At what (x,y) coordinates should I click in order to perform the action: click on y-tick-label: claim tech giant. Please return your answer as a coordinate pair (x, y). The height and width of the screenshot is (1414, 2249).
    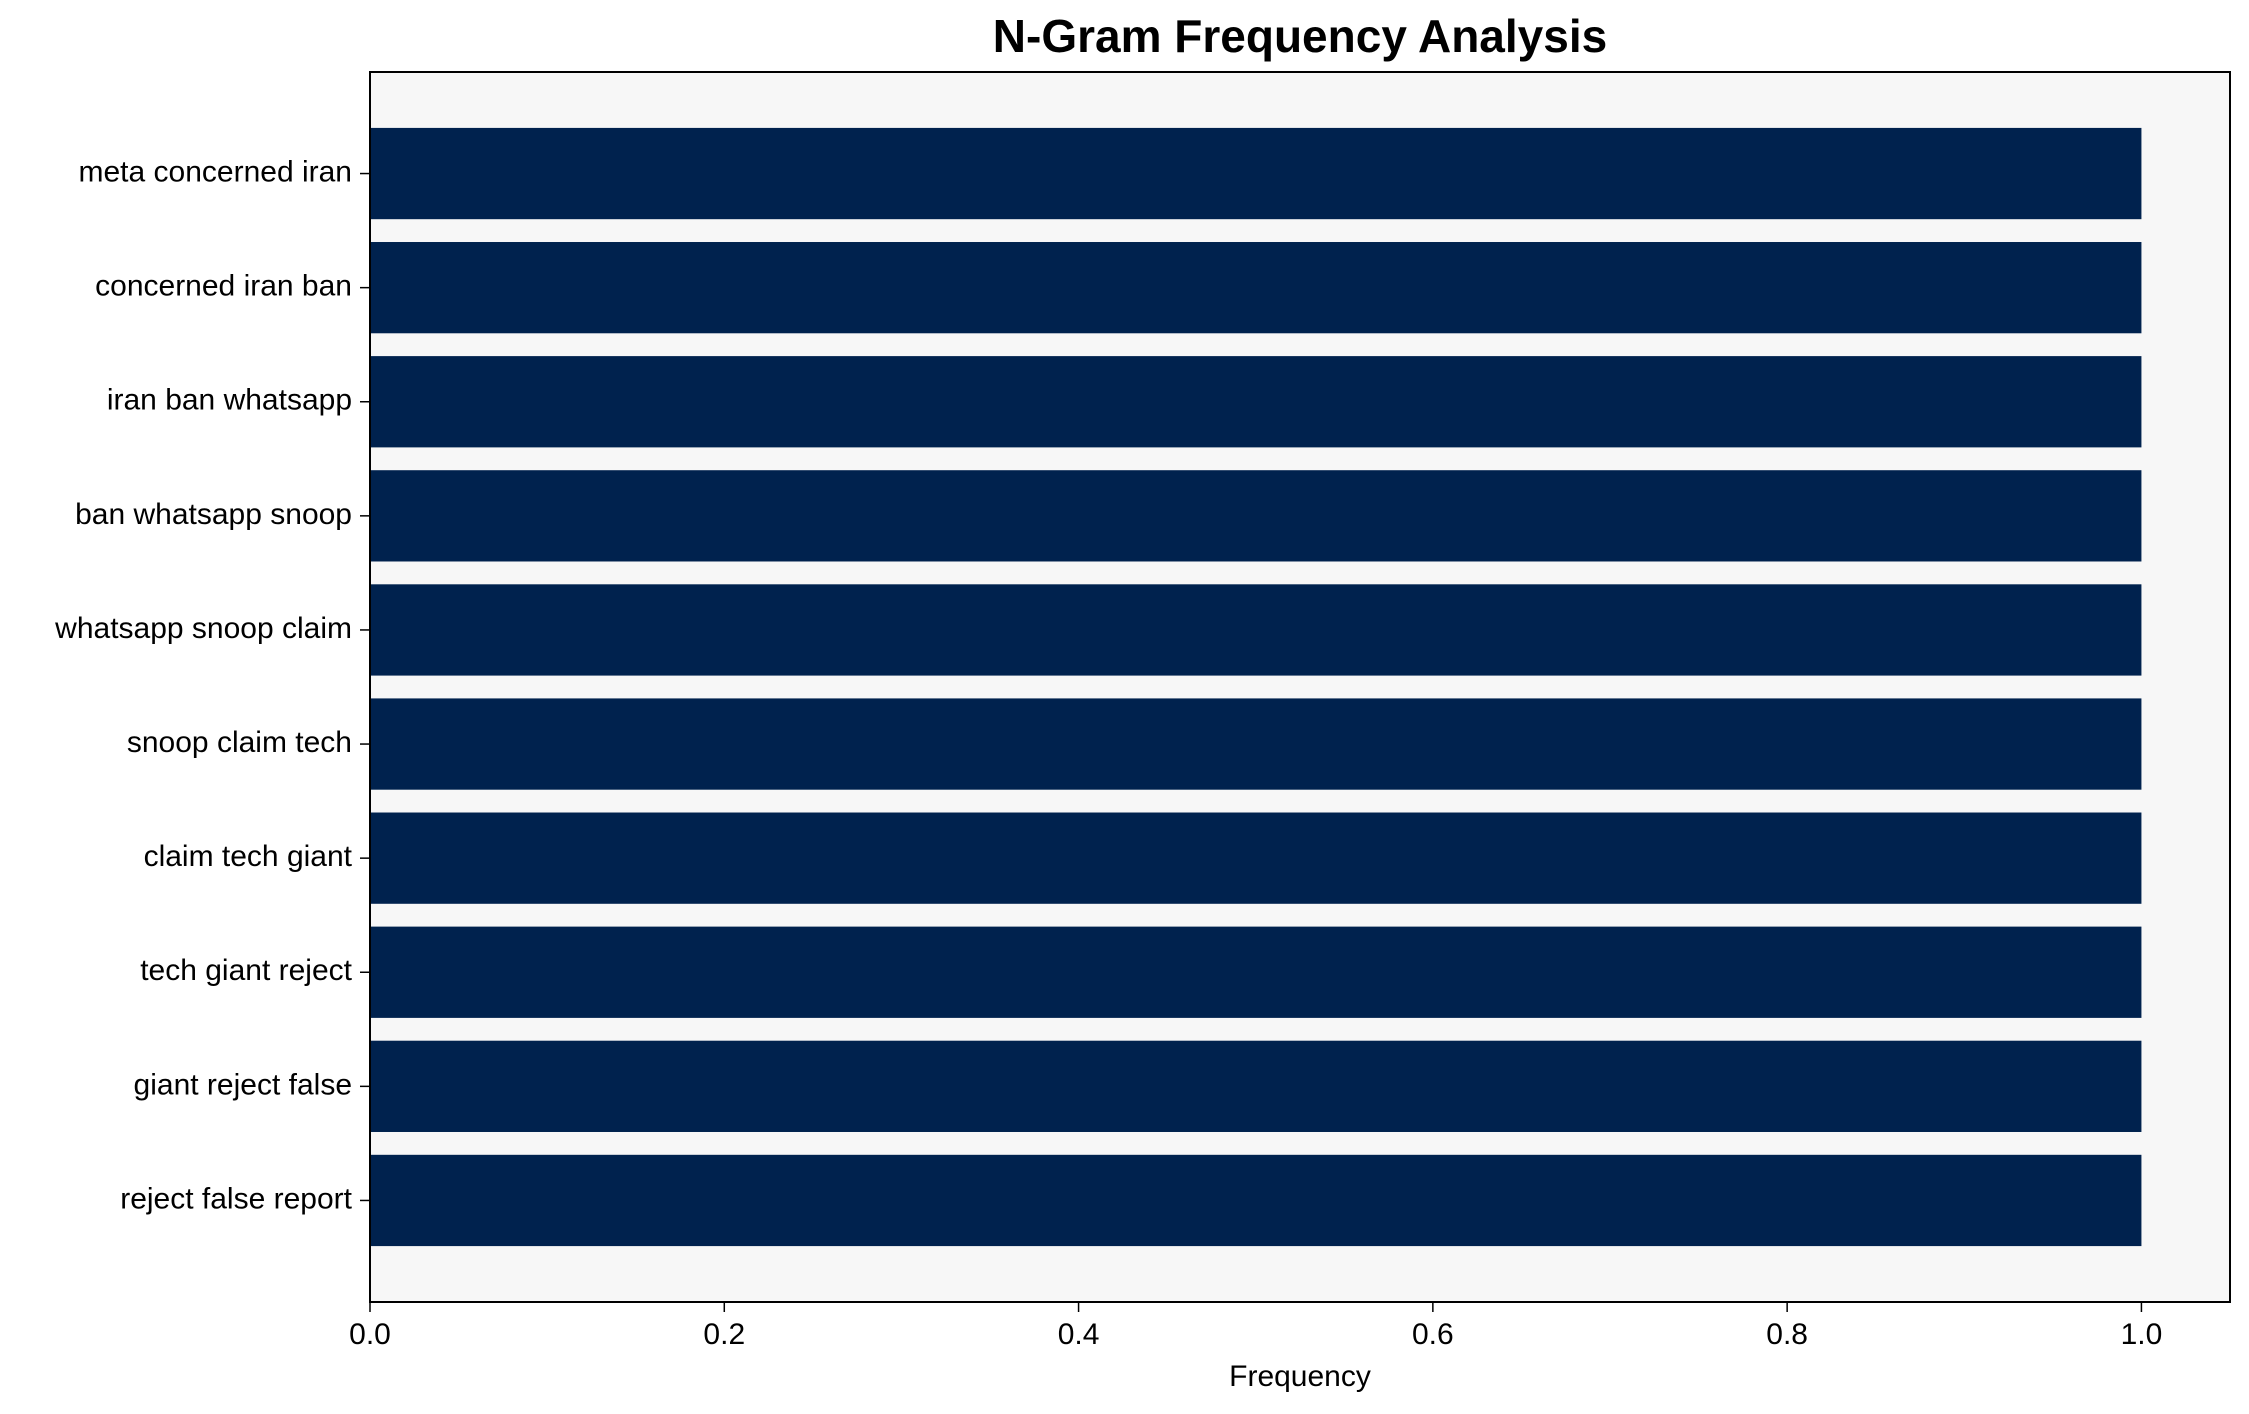
    Looking at the image, I should click on (248, 856).